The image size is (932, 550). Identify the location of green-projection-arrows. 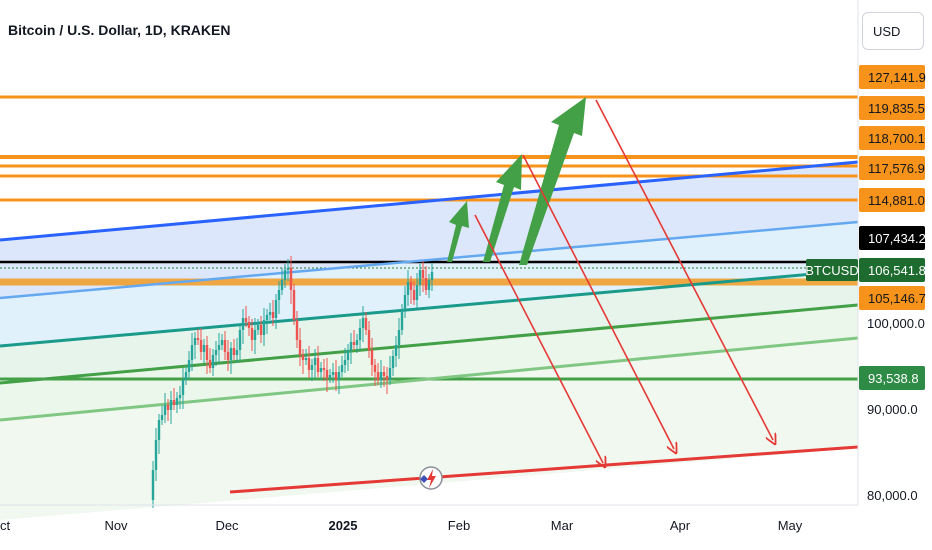
(516, 181).